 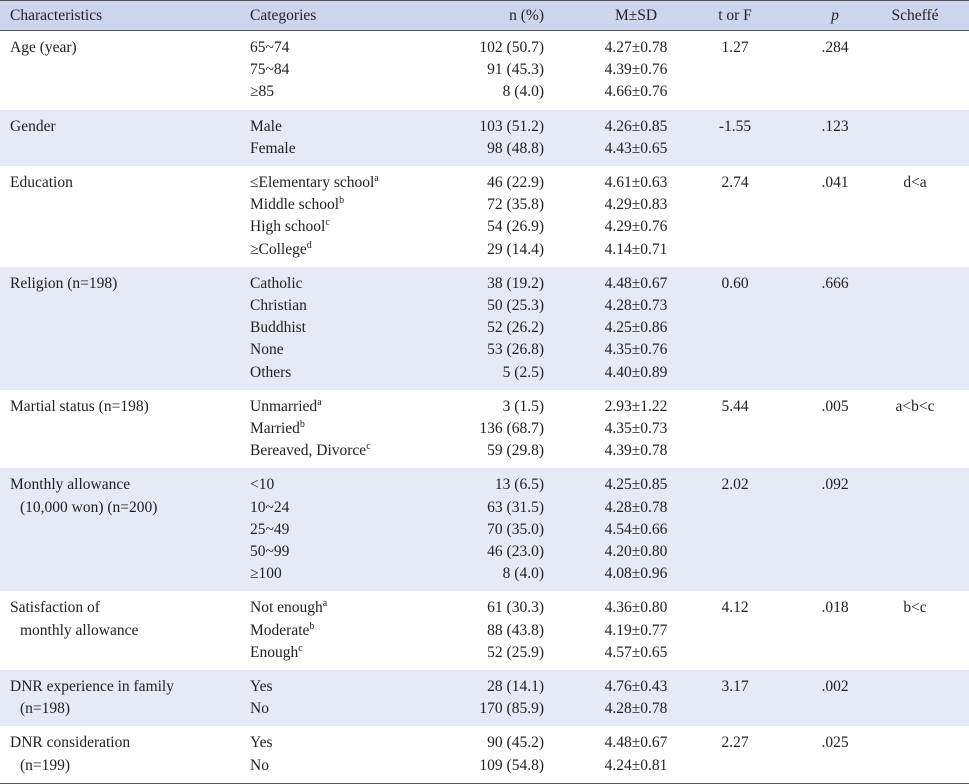 I want to click on mean-sd-value: 4.76±0.43, so click(x=636, y=686).